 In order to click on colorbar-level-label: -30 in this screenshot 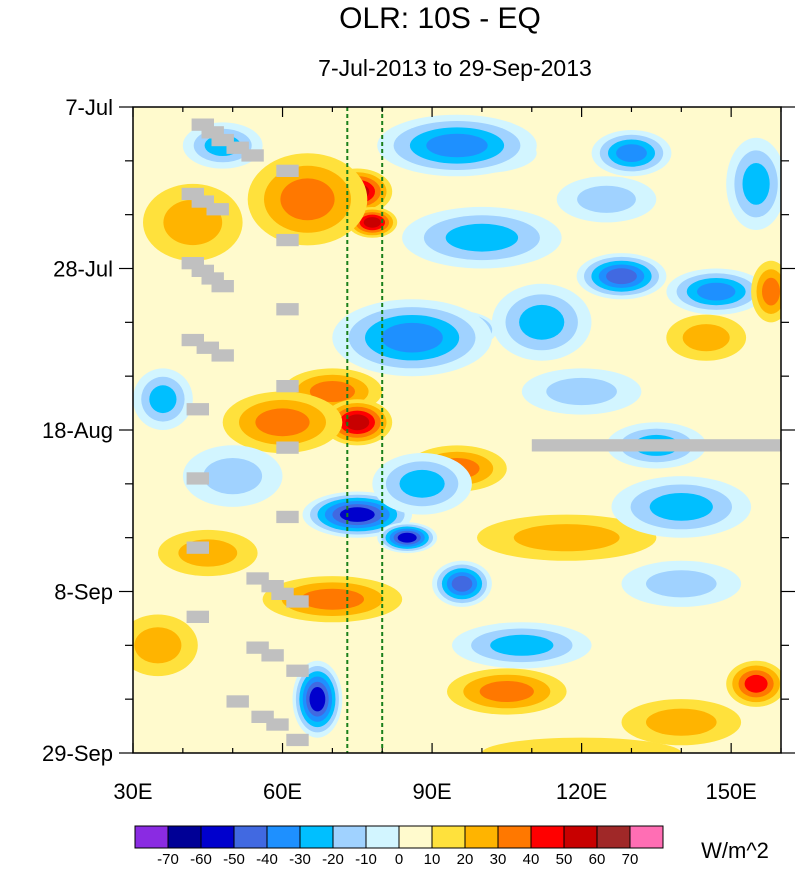, I will do `click(300, 859)`.